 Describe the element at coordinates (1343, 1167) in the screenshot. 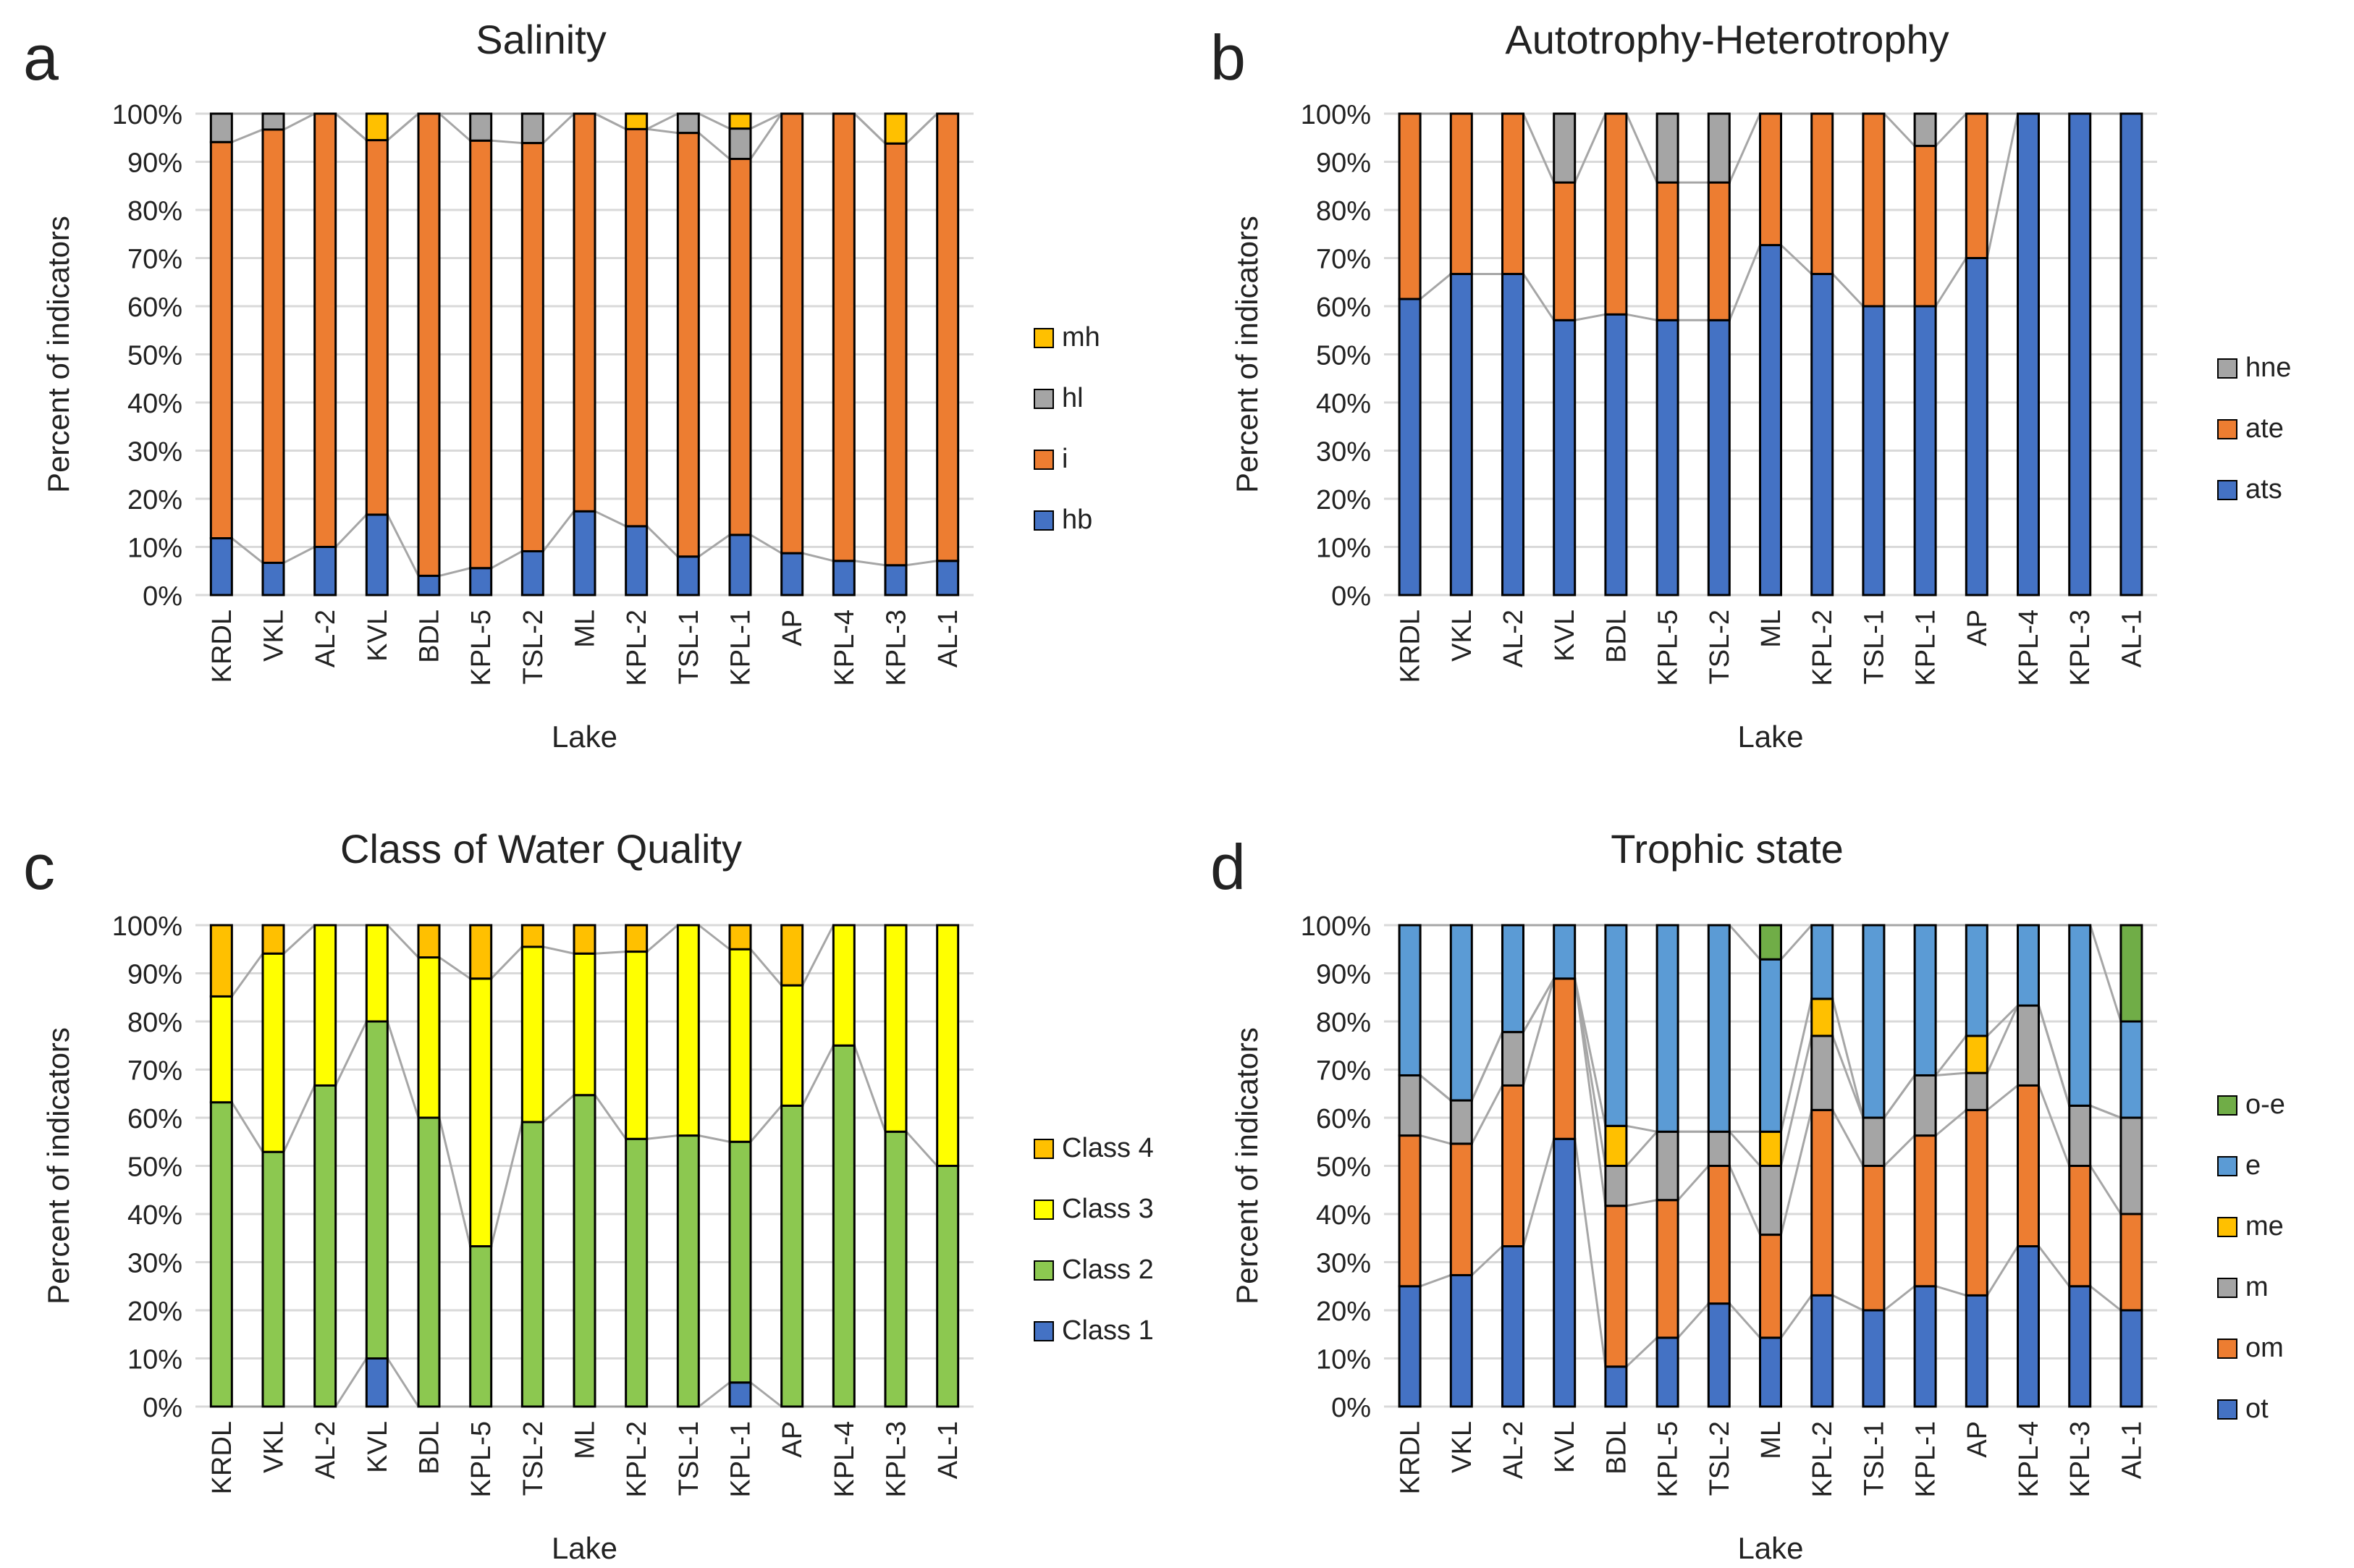

I see `y-tick-label: 50%` at that location.